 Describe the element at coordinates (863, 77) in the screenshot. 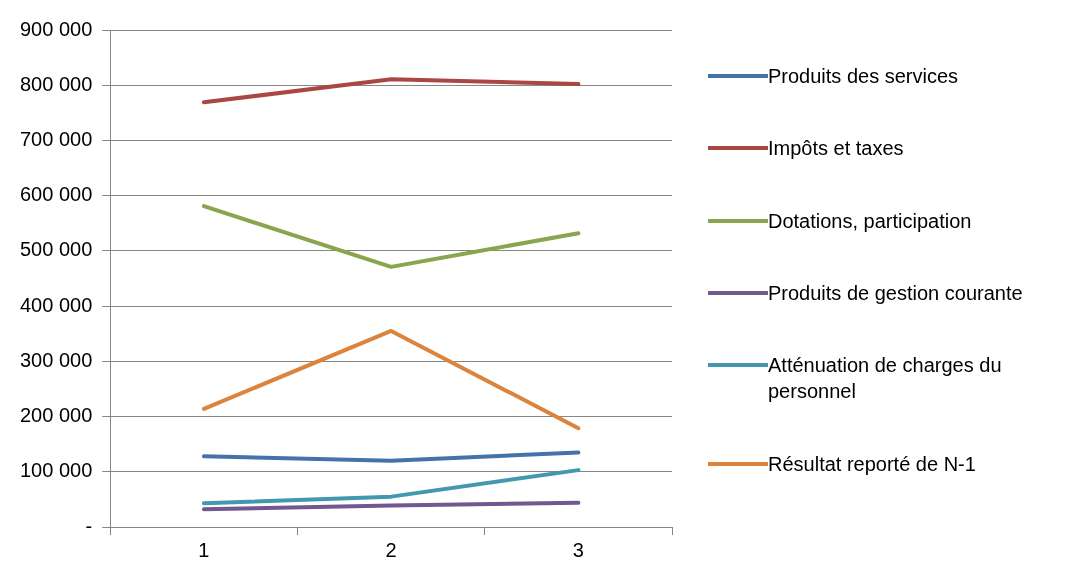

I see `legend-label: Produits des services` at that location.